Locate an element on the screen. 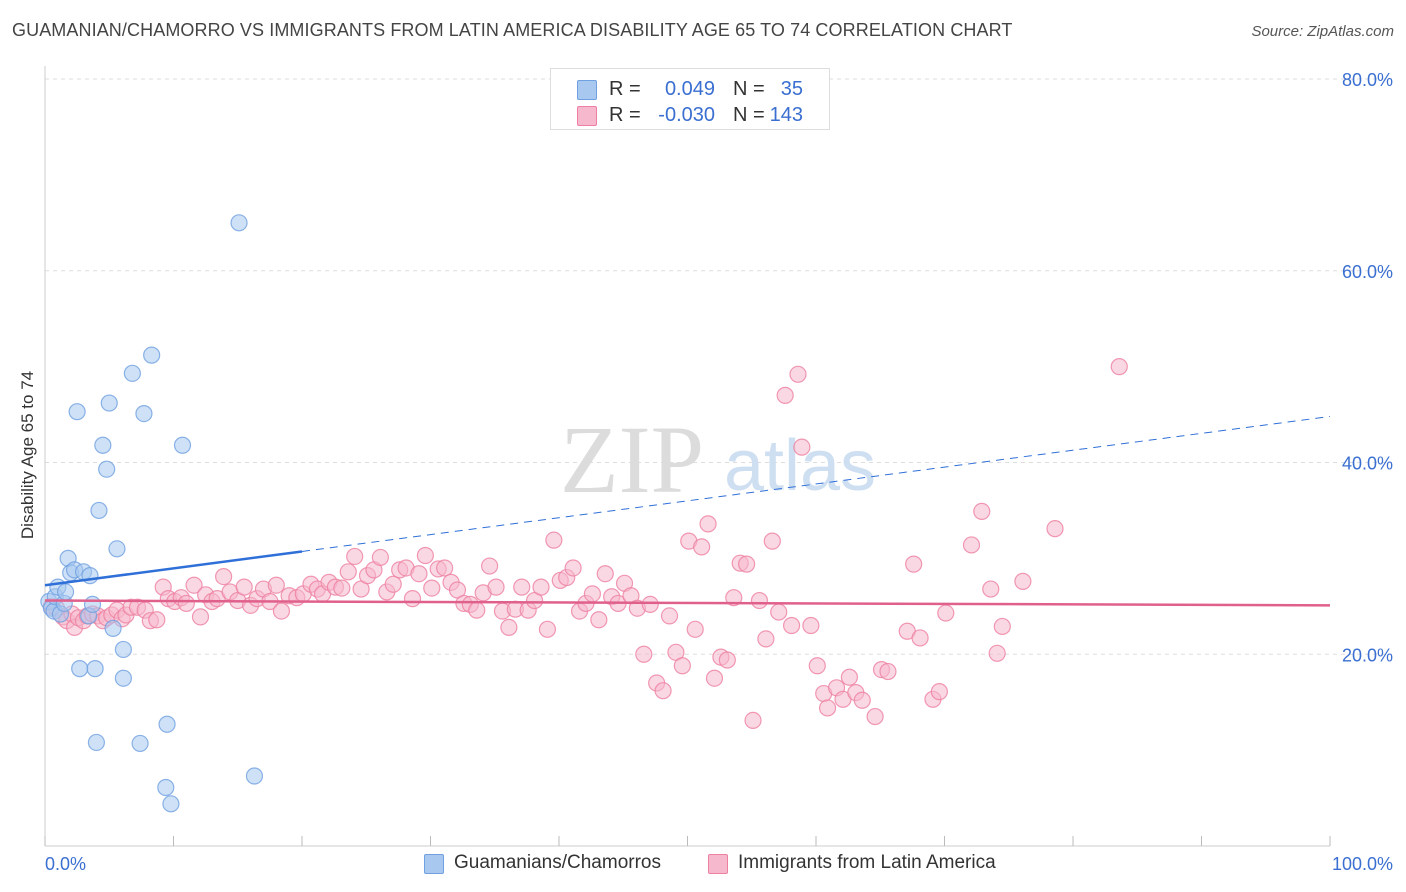 The image size is (1406, 892). trendline-guamanian-solid is located at coordinates (173, 568).